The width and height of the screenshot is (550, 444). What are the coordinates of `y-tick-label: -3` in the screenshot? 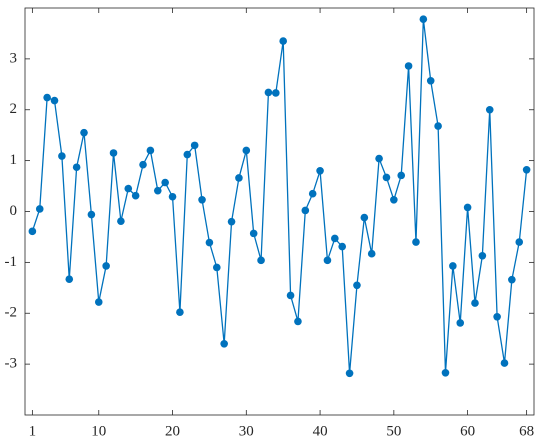 It's located at (11, 364).